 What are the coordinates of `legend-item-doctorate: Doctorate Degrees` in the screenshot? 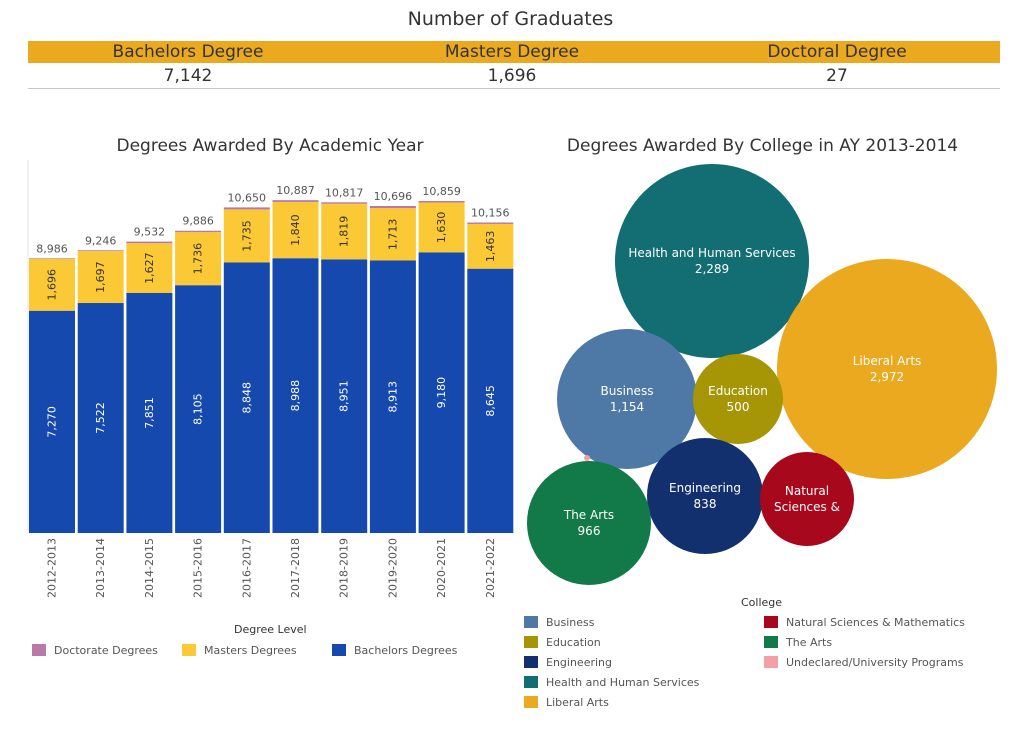 It's located at (95, 650).